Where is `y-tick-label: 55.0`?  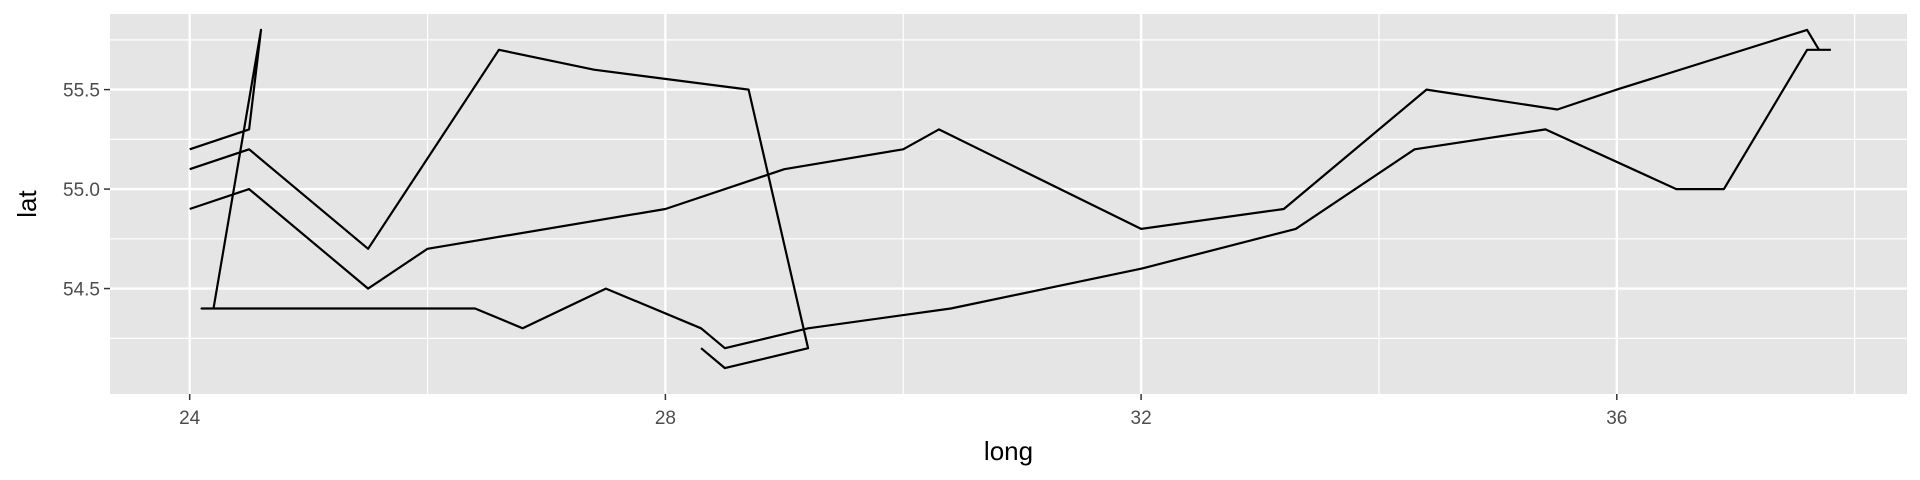 y-tick-label: 55.0 is located at coordinates (81, 190).